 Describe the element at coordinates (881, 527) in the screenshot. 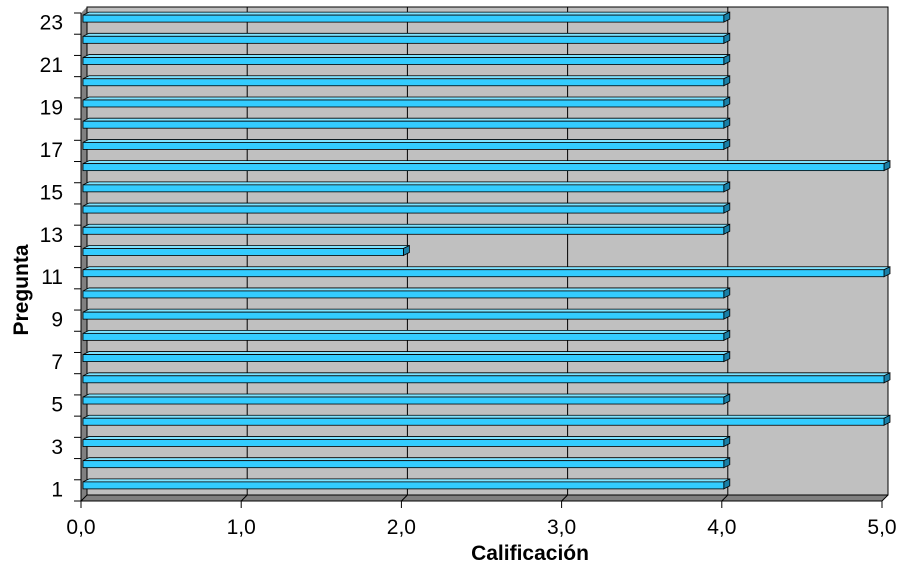

I see `x-tick-label: 5,0` at that location.